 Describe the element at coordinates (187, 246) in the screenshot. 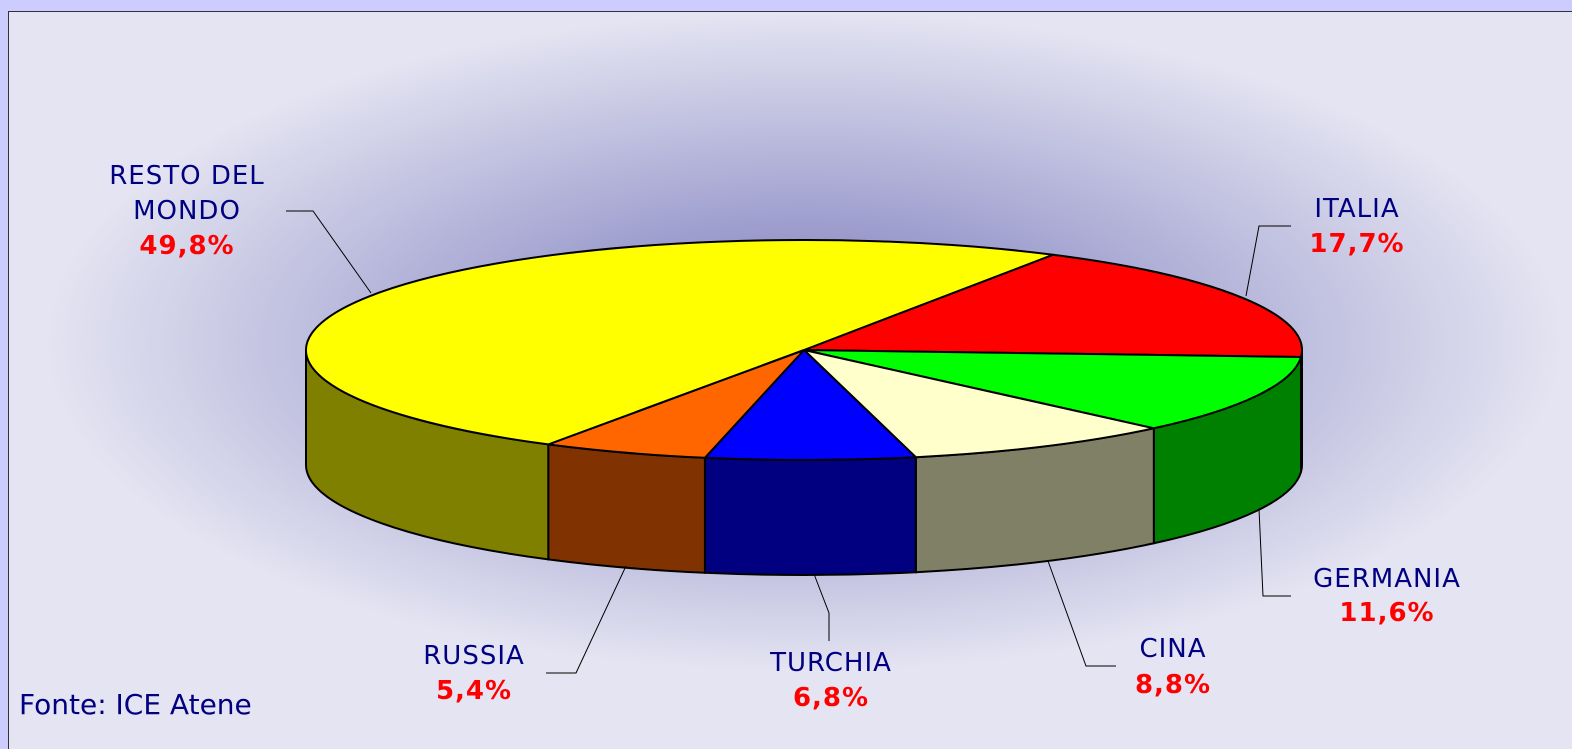

I see `value-label: 49,8%` at that location.